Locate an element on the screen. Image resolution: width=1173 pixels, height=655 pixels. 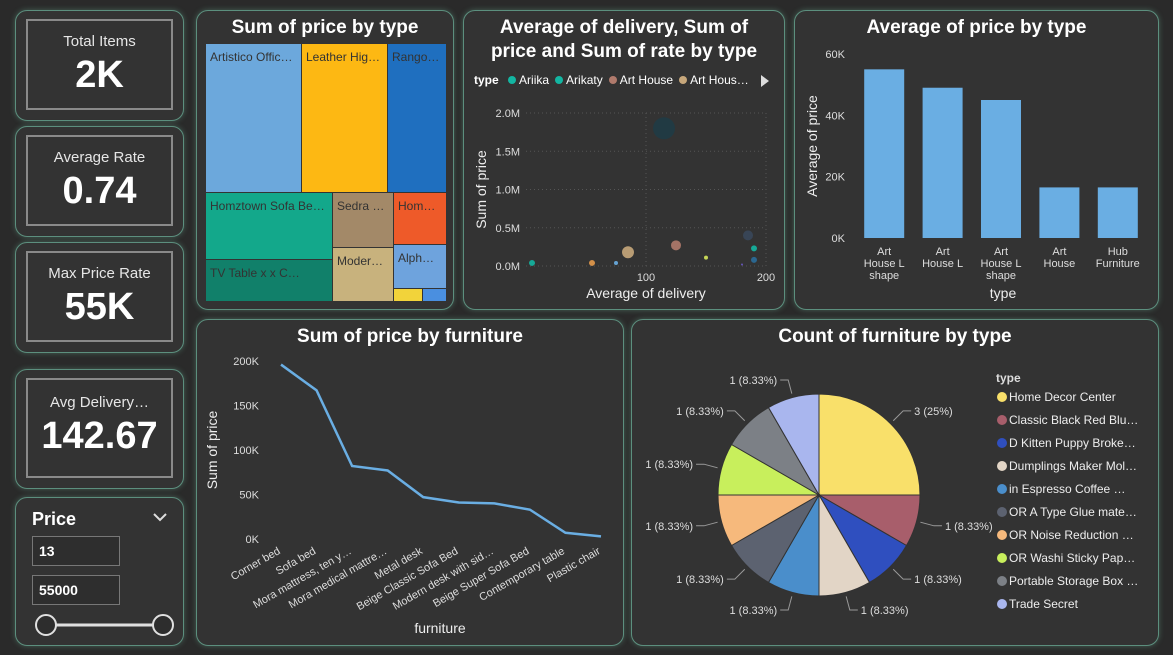
legend-label: Ariika is located at coordinates (534, 80).